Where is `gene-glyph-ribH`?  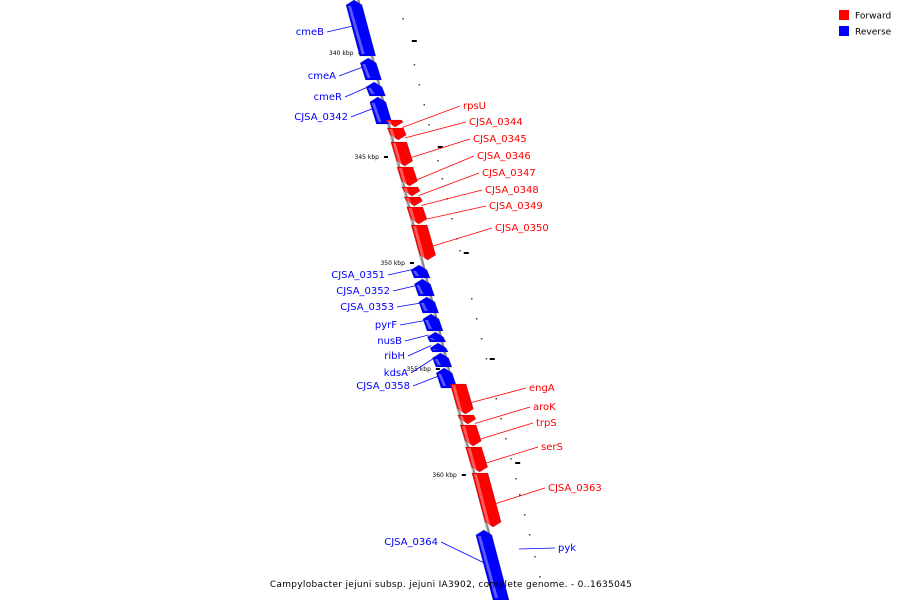
gene-glyph-ribH is located at coordinates (439, 347).